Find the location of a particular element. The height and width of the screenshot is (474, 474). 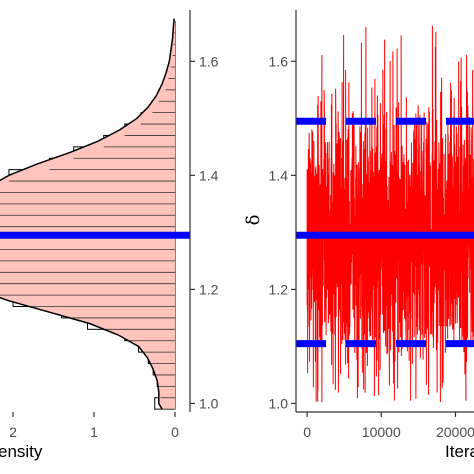

left-x-ticks: 2 1 0 is located at coordinates (94, 426).